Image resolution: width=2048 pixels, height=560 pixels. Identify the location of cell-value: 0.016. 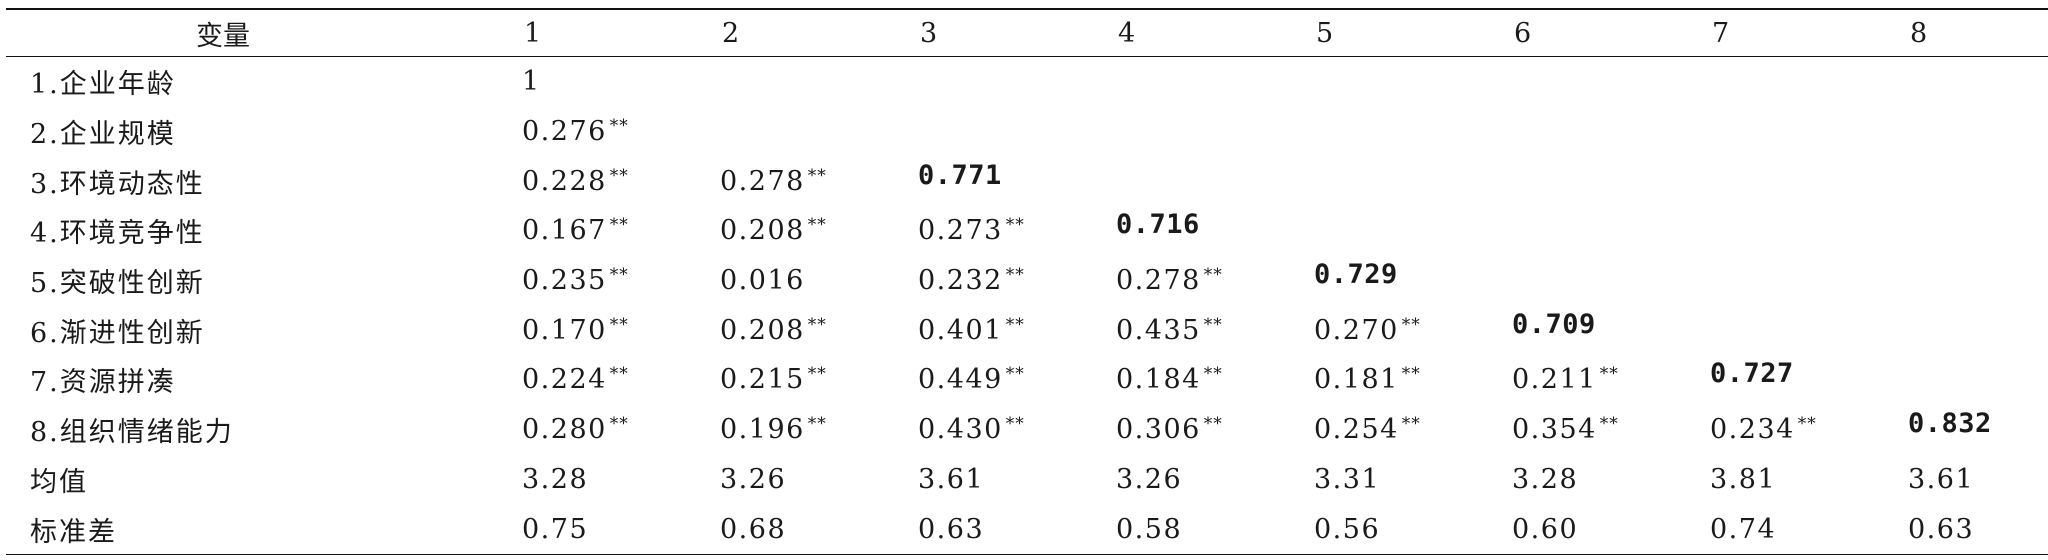
(762, 281).